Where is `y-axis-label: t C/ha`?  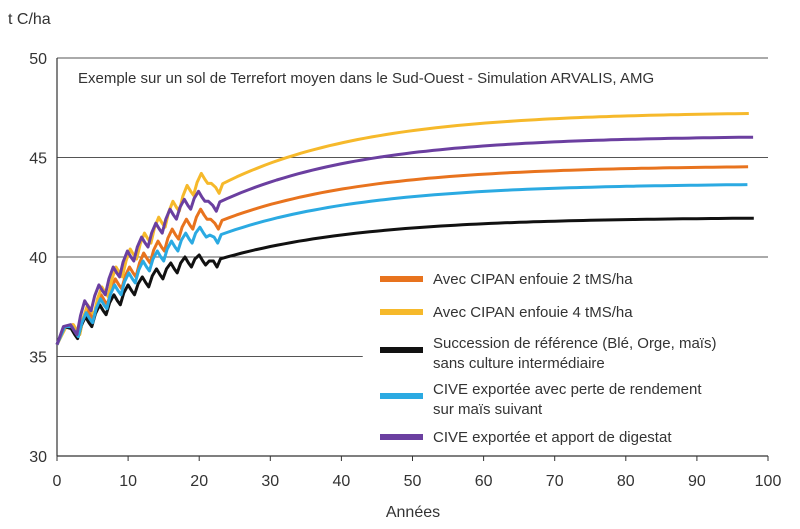
y-axis-label: t C/ha is located at coordinates (29, 19).